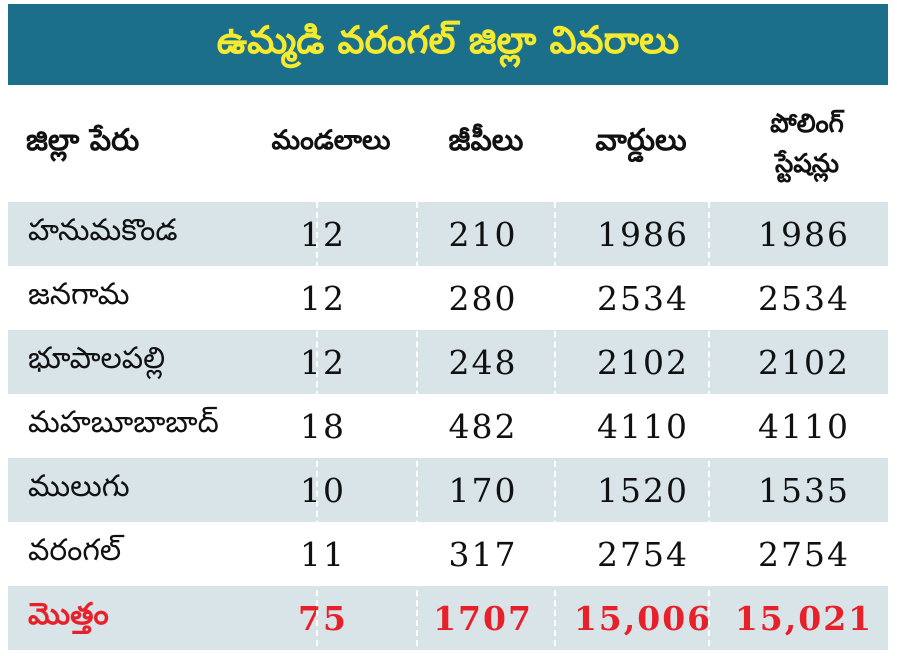 The height and width of the screenshot is (656, 897). I want to click on total-gps-value: 1707, so click(483, 618).